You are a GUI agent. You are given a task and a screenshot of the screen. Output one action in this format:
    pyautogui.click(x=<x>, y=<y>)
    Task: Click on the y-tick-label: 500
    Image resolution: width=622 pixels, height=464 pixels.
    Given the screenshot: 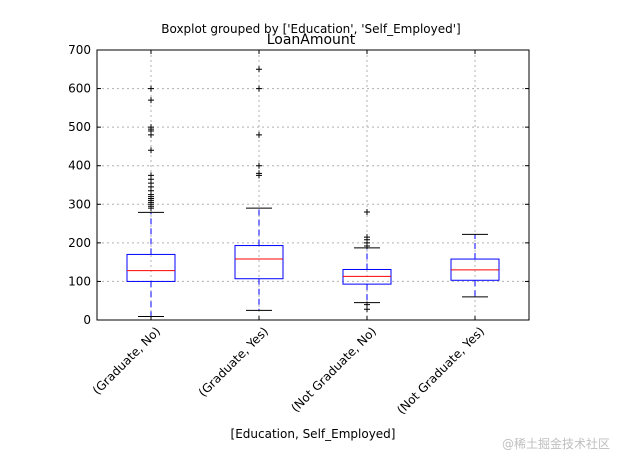 What is the action you would take?
    pyautogui.click(x=79, y=127)
    